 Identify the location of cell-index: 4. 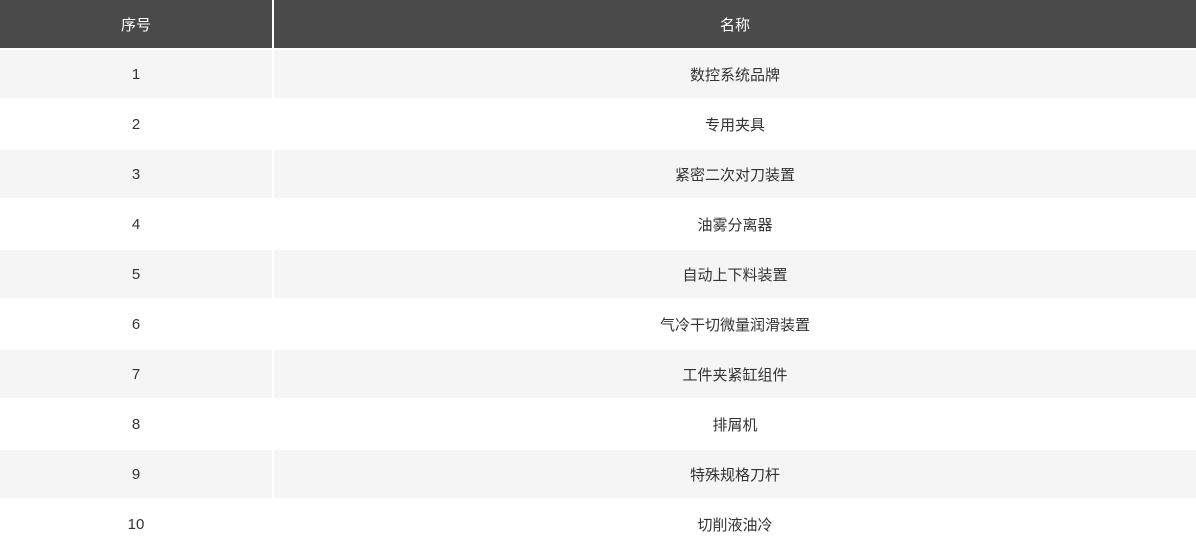
(137, 225).